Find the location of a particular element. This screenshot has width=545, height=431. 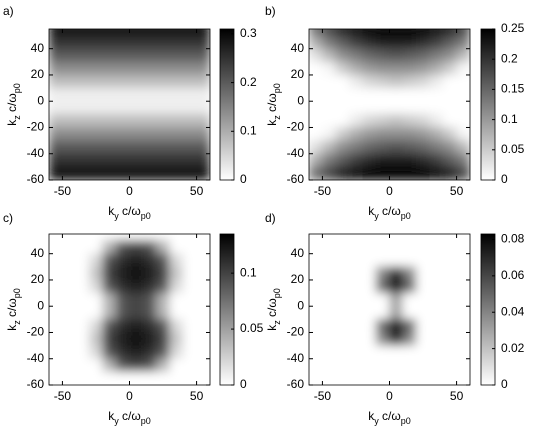

colorbar-tick-label: 0.08 is located at coordinates (513, 239).